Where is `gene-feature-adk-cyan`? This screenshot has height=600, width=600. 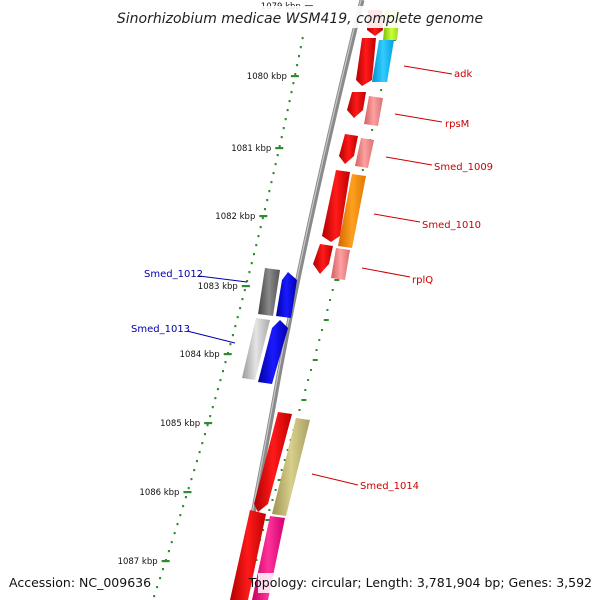
gene-feature-adk-cyan is located at coordinates (383, 61).